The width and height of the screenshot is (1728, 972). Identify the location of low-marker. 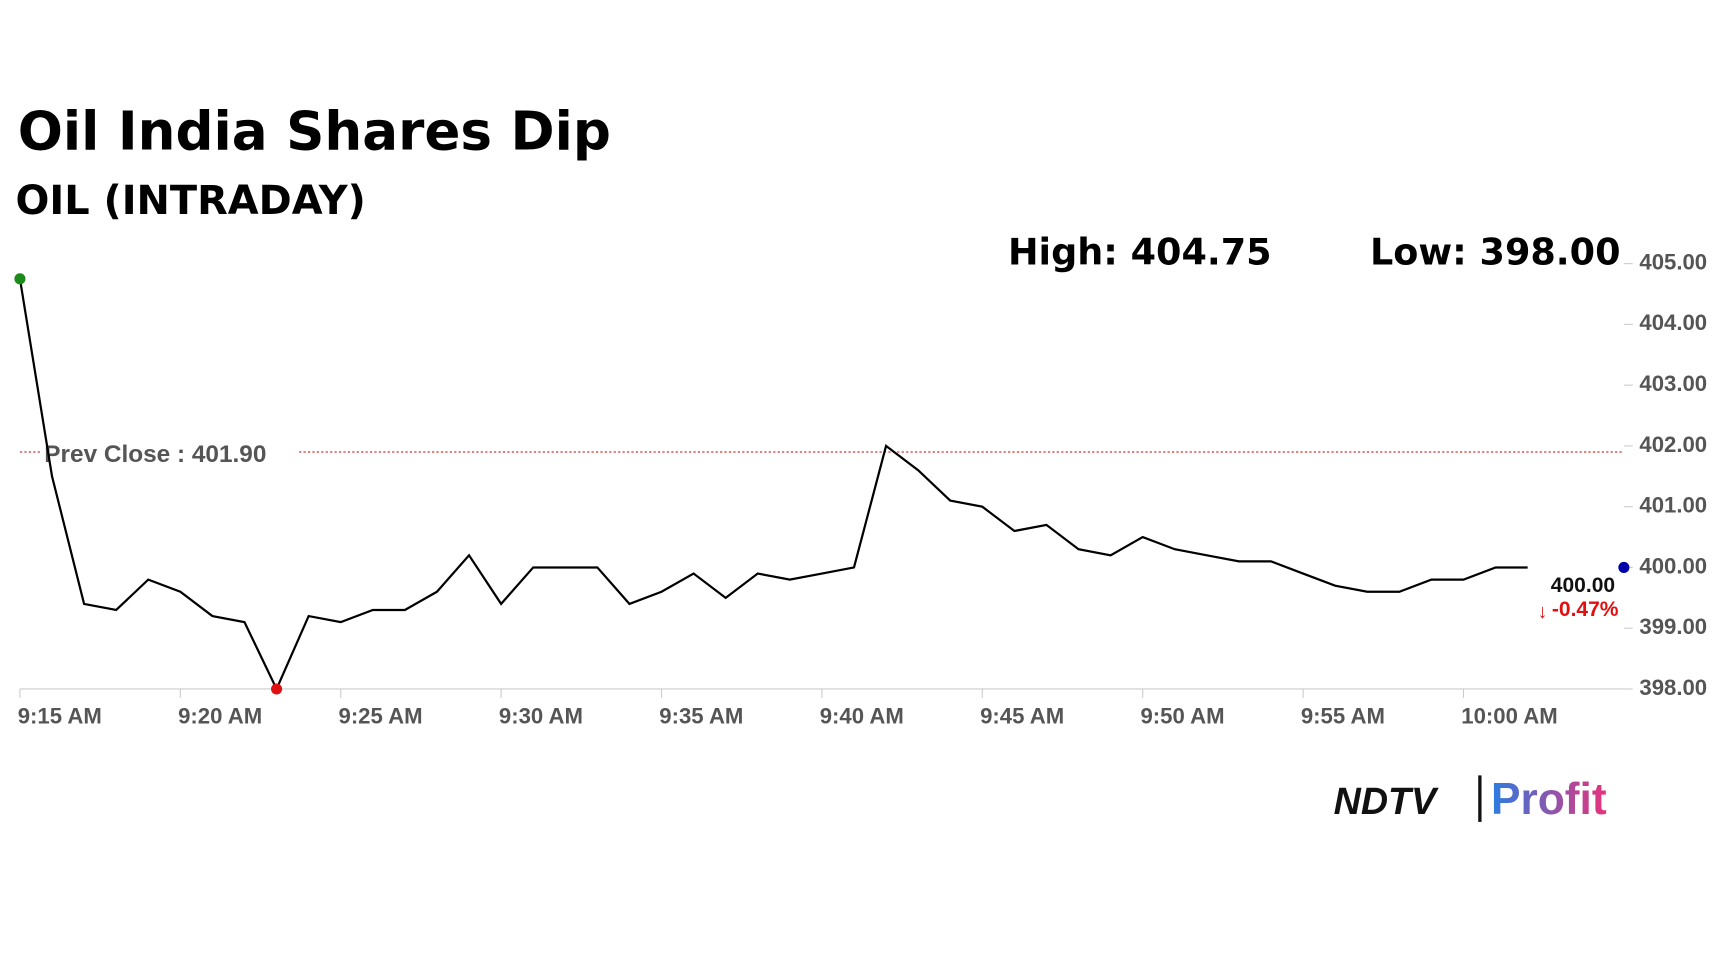
(277, 689).